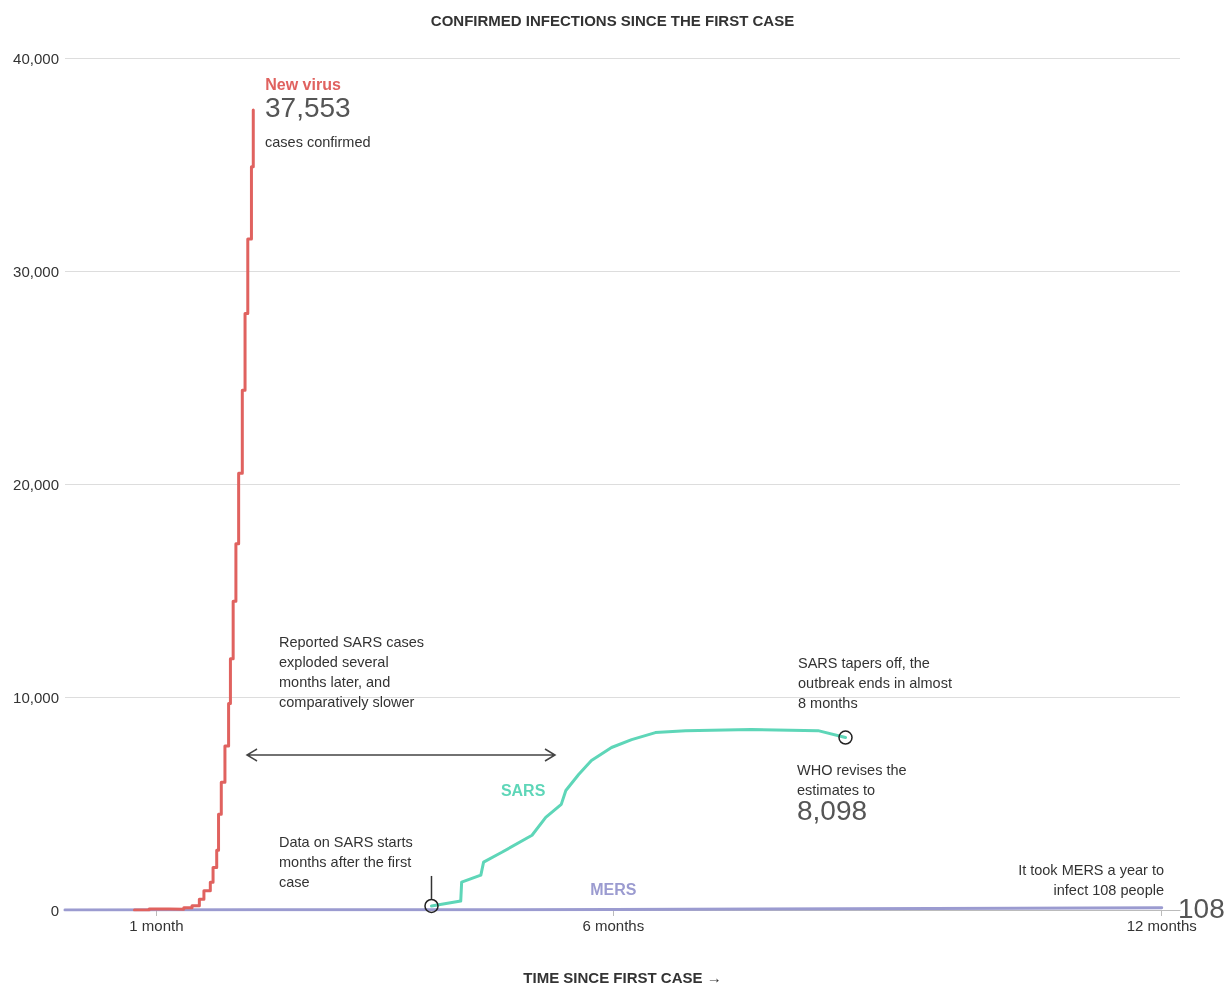 The height and width of the screenshot is (990, 1225). What do you see at coordinates (613, 889) in the screenshot?
I see `series-label: MERS` at bounding box center [613, 889].